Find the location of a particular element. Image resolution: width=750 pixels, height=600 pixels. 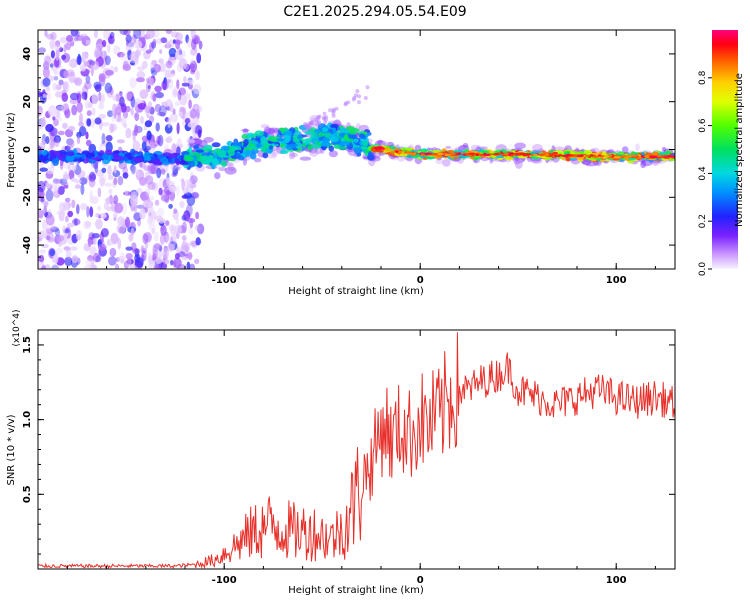

colorbar-tick-label: 0.0 is located at coordinates (703, 269).